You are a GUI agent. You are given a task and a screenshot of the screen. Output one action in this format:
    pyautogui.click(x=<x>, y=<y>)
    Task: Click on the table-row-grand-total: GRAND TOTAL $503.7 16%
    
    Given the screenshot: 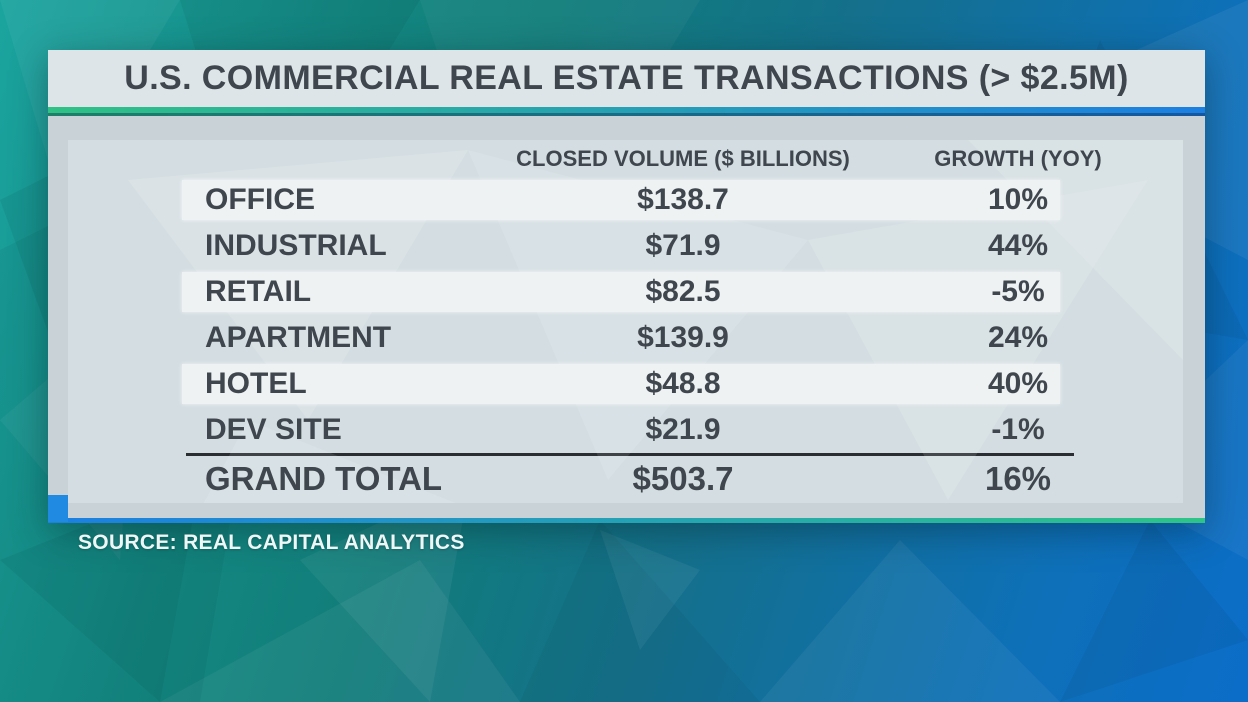 What is the action you would take?
    pyautogui.click(x=625, y=479)
    